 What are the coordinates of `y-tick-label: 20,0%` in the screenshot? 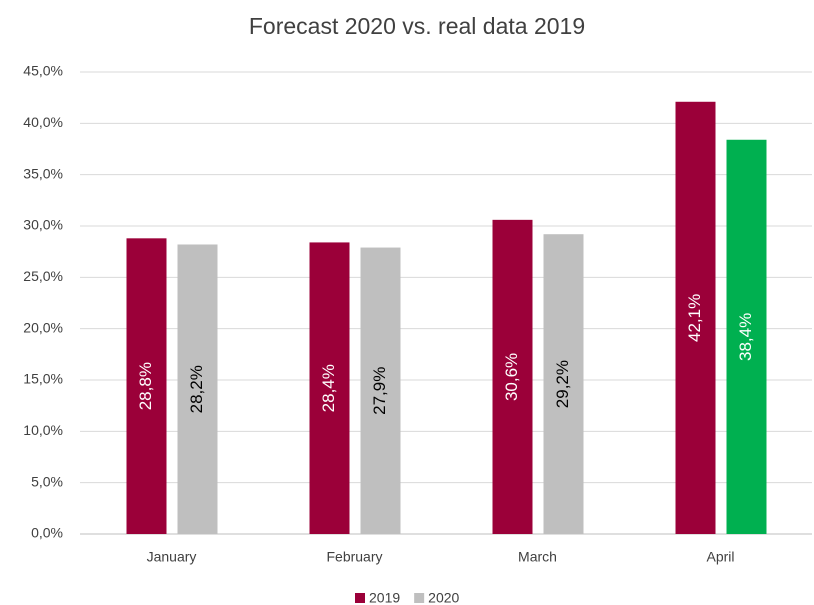 It's located at (43, 327).